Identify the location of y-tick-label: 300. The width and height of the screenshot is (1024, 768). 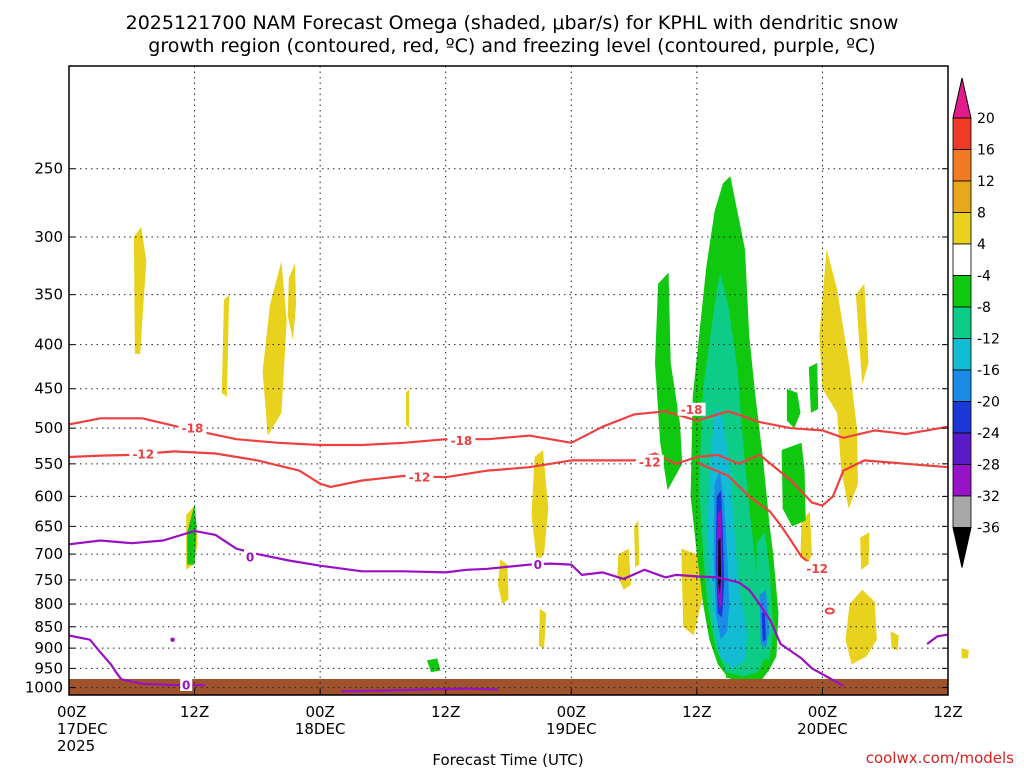
(48, 237).